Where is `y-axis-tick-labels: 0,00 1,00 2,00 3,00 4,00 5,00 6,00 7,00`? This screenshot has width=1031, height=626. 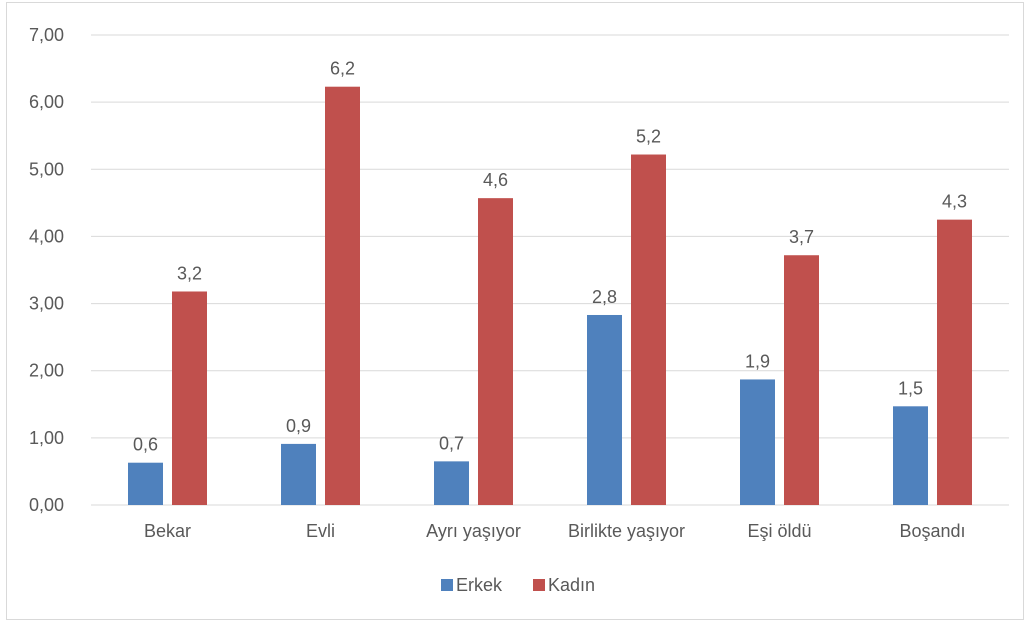 y-axis-tick-labels: 0,00 1,00 2,00 3,00 4,00 5,00 6,00 7,00 is located at coordinates (46, 270).